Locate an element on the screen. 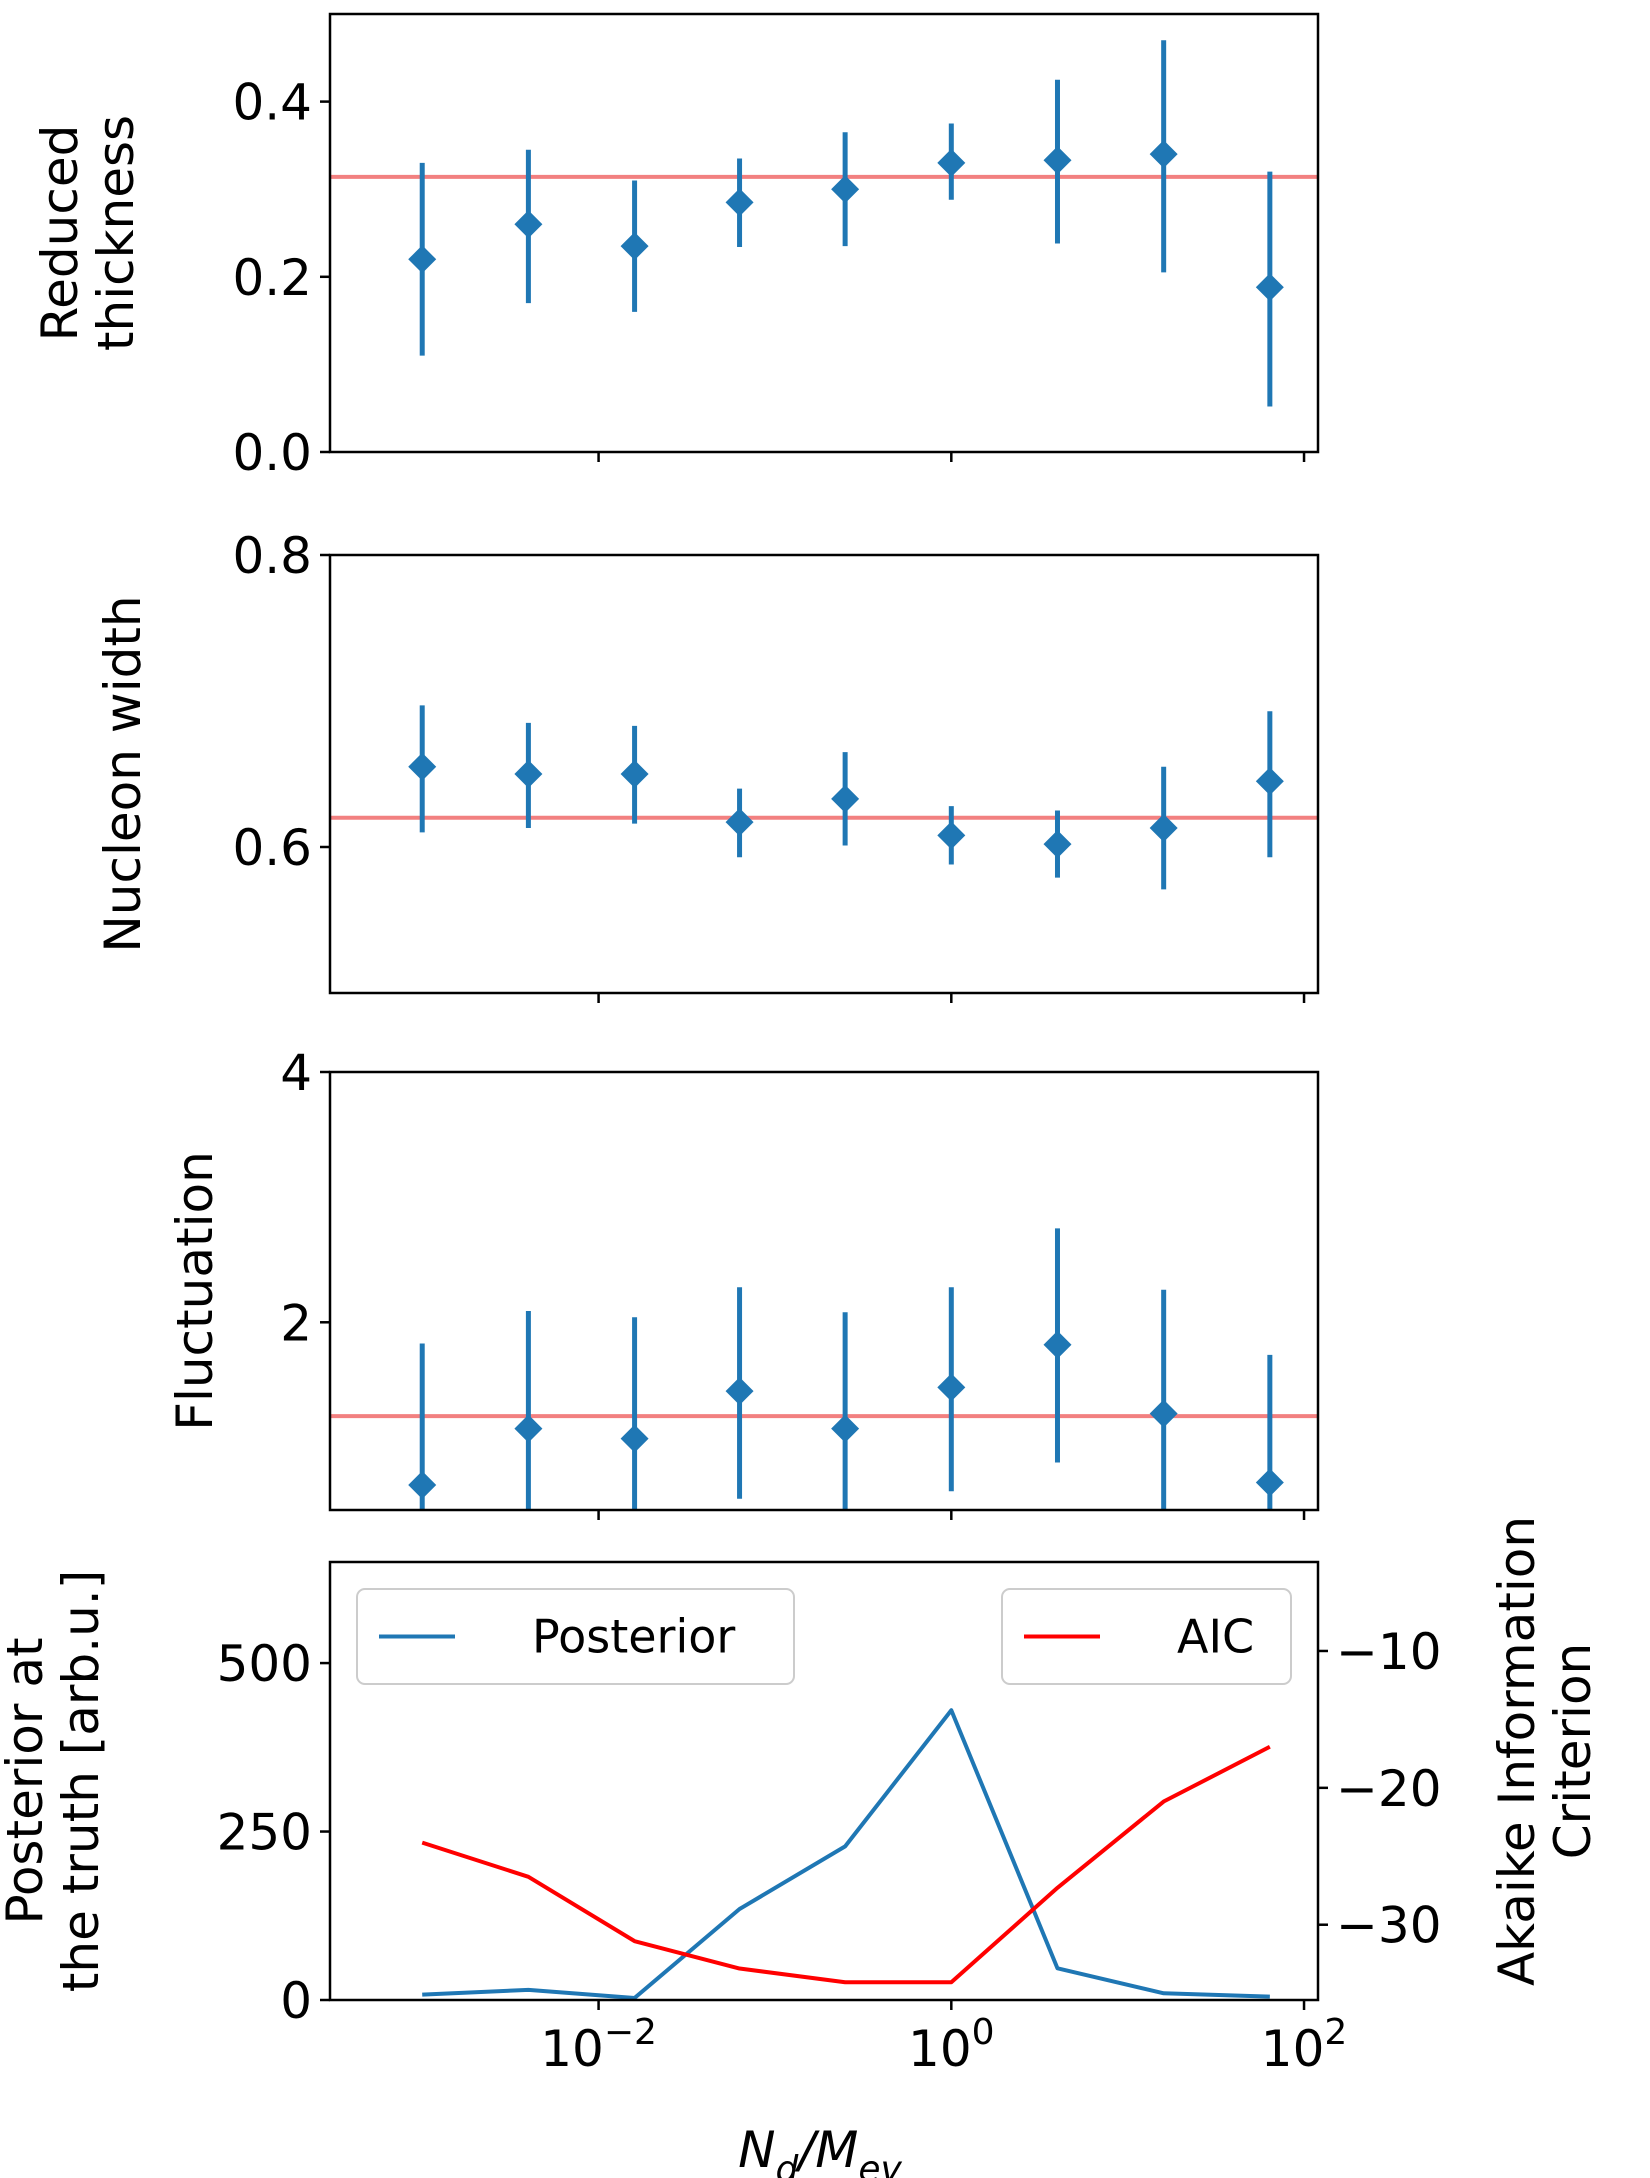  legend-posterior: Posterior is located at coordinates (575, 1636).